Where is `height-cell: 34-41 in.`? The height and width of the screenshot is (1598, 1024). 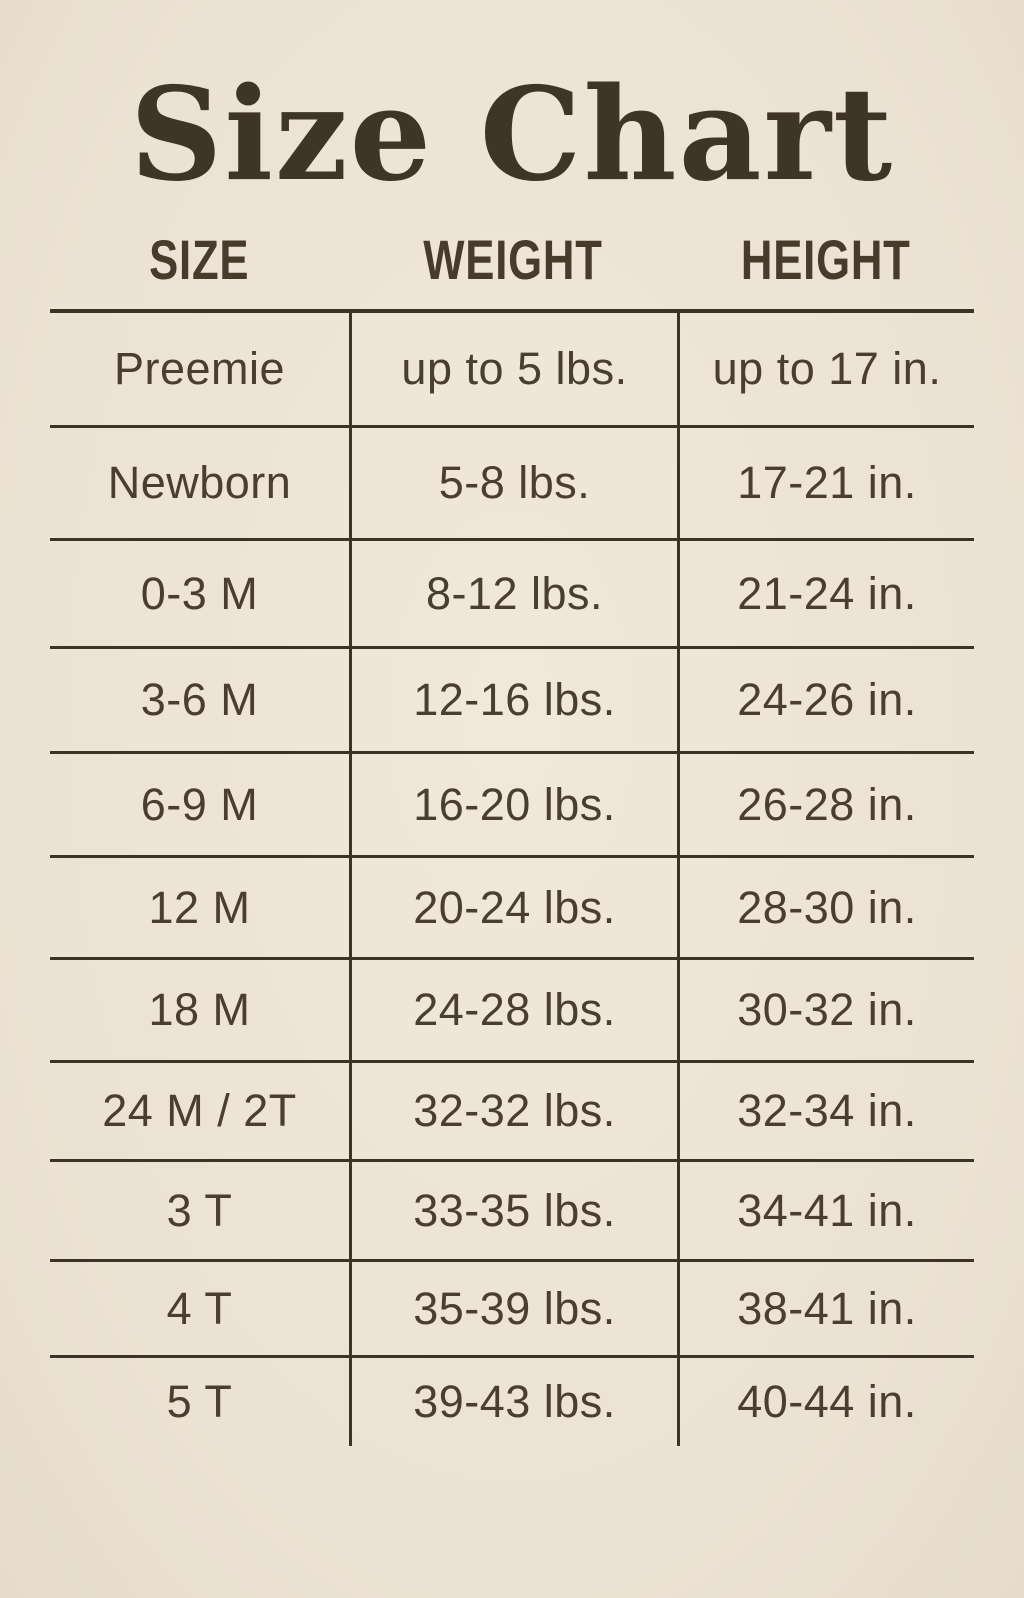 height-cell: 34-41 in. is located at coordinates (825, 1211).